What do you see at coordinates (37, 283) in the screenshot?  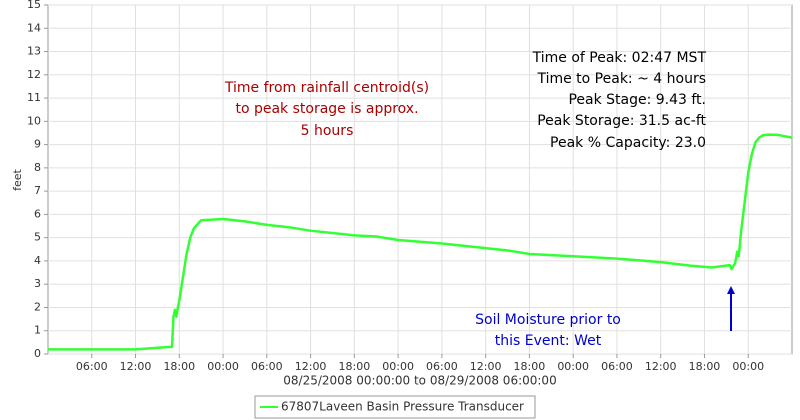 I see `y-tick-label: 3` at bounding box center [37, 283].